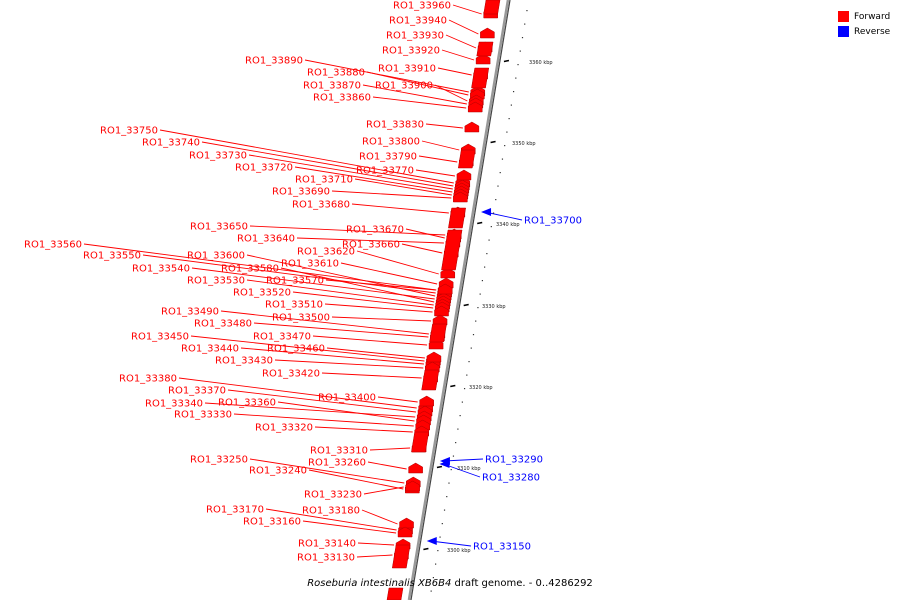 This screenshot has width=900, height=600. Describe the element at coordinates (244, 361) in the screenshot. I see `gene-label-forward: RO1_33430` at that location.